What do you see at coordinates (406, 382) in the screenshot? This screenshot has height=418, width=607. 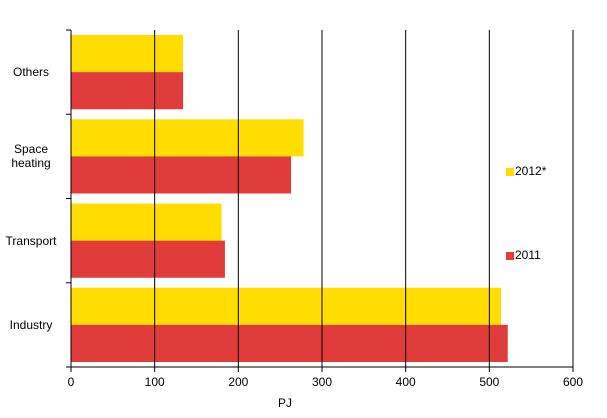 I see `x-tick-label: 400` at bounding box center [406, 382].